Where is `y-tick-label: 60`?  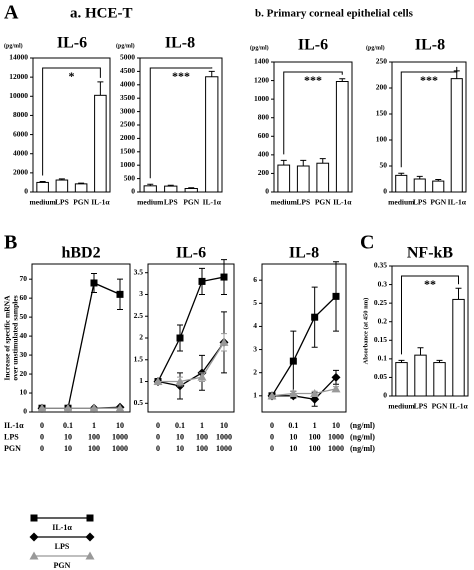
y-tick-label: 60 is located at coordinates (24, 297).